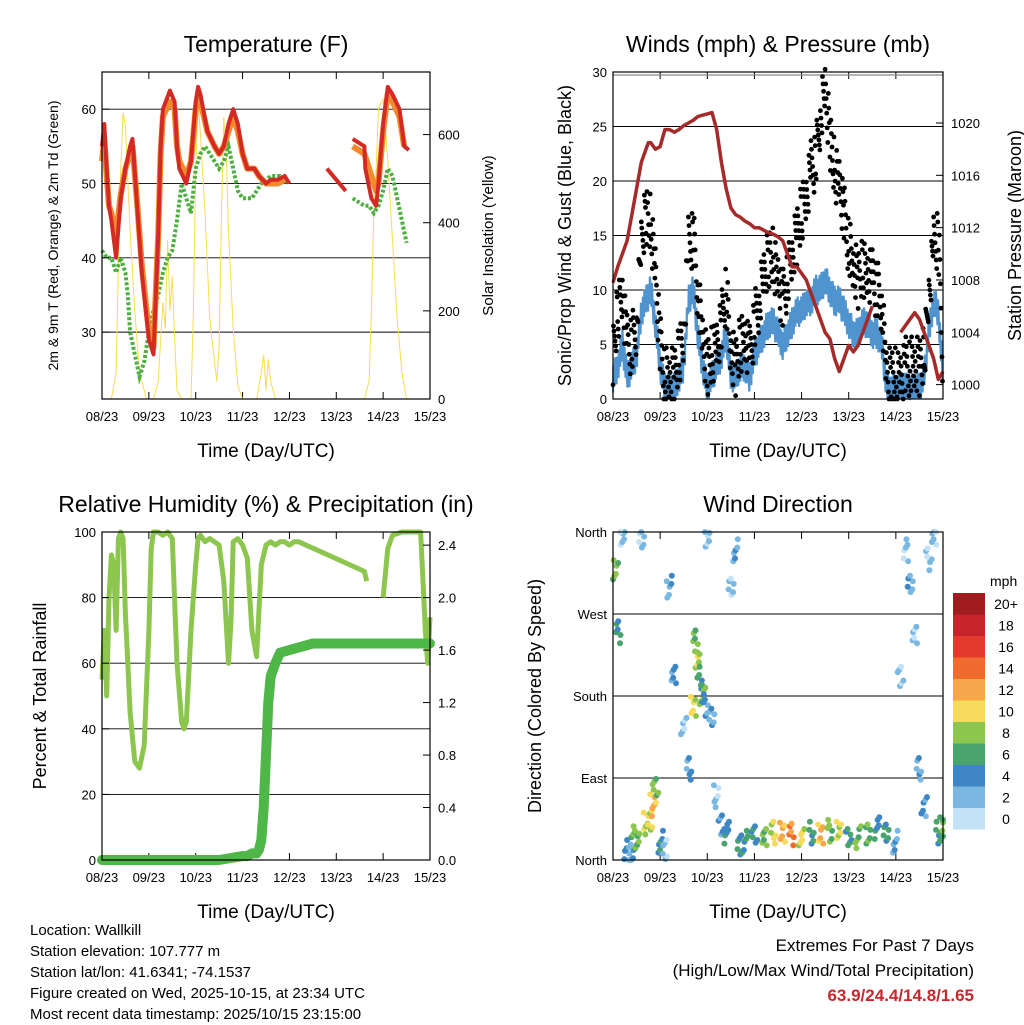 This screenshot has height=1025, width=1024. Describe the element at coordinates (778, 246) in the screenshot. I see `station-pressure-line` at that location.